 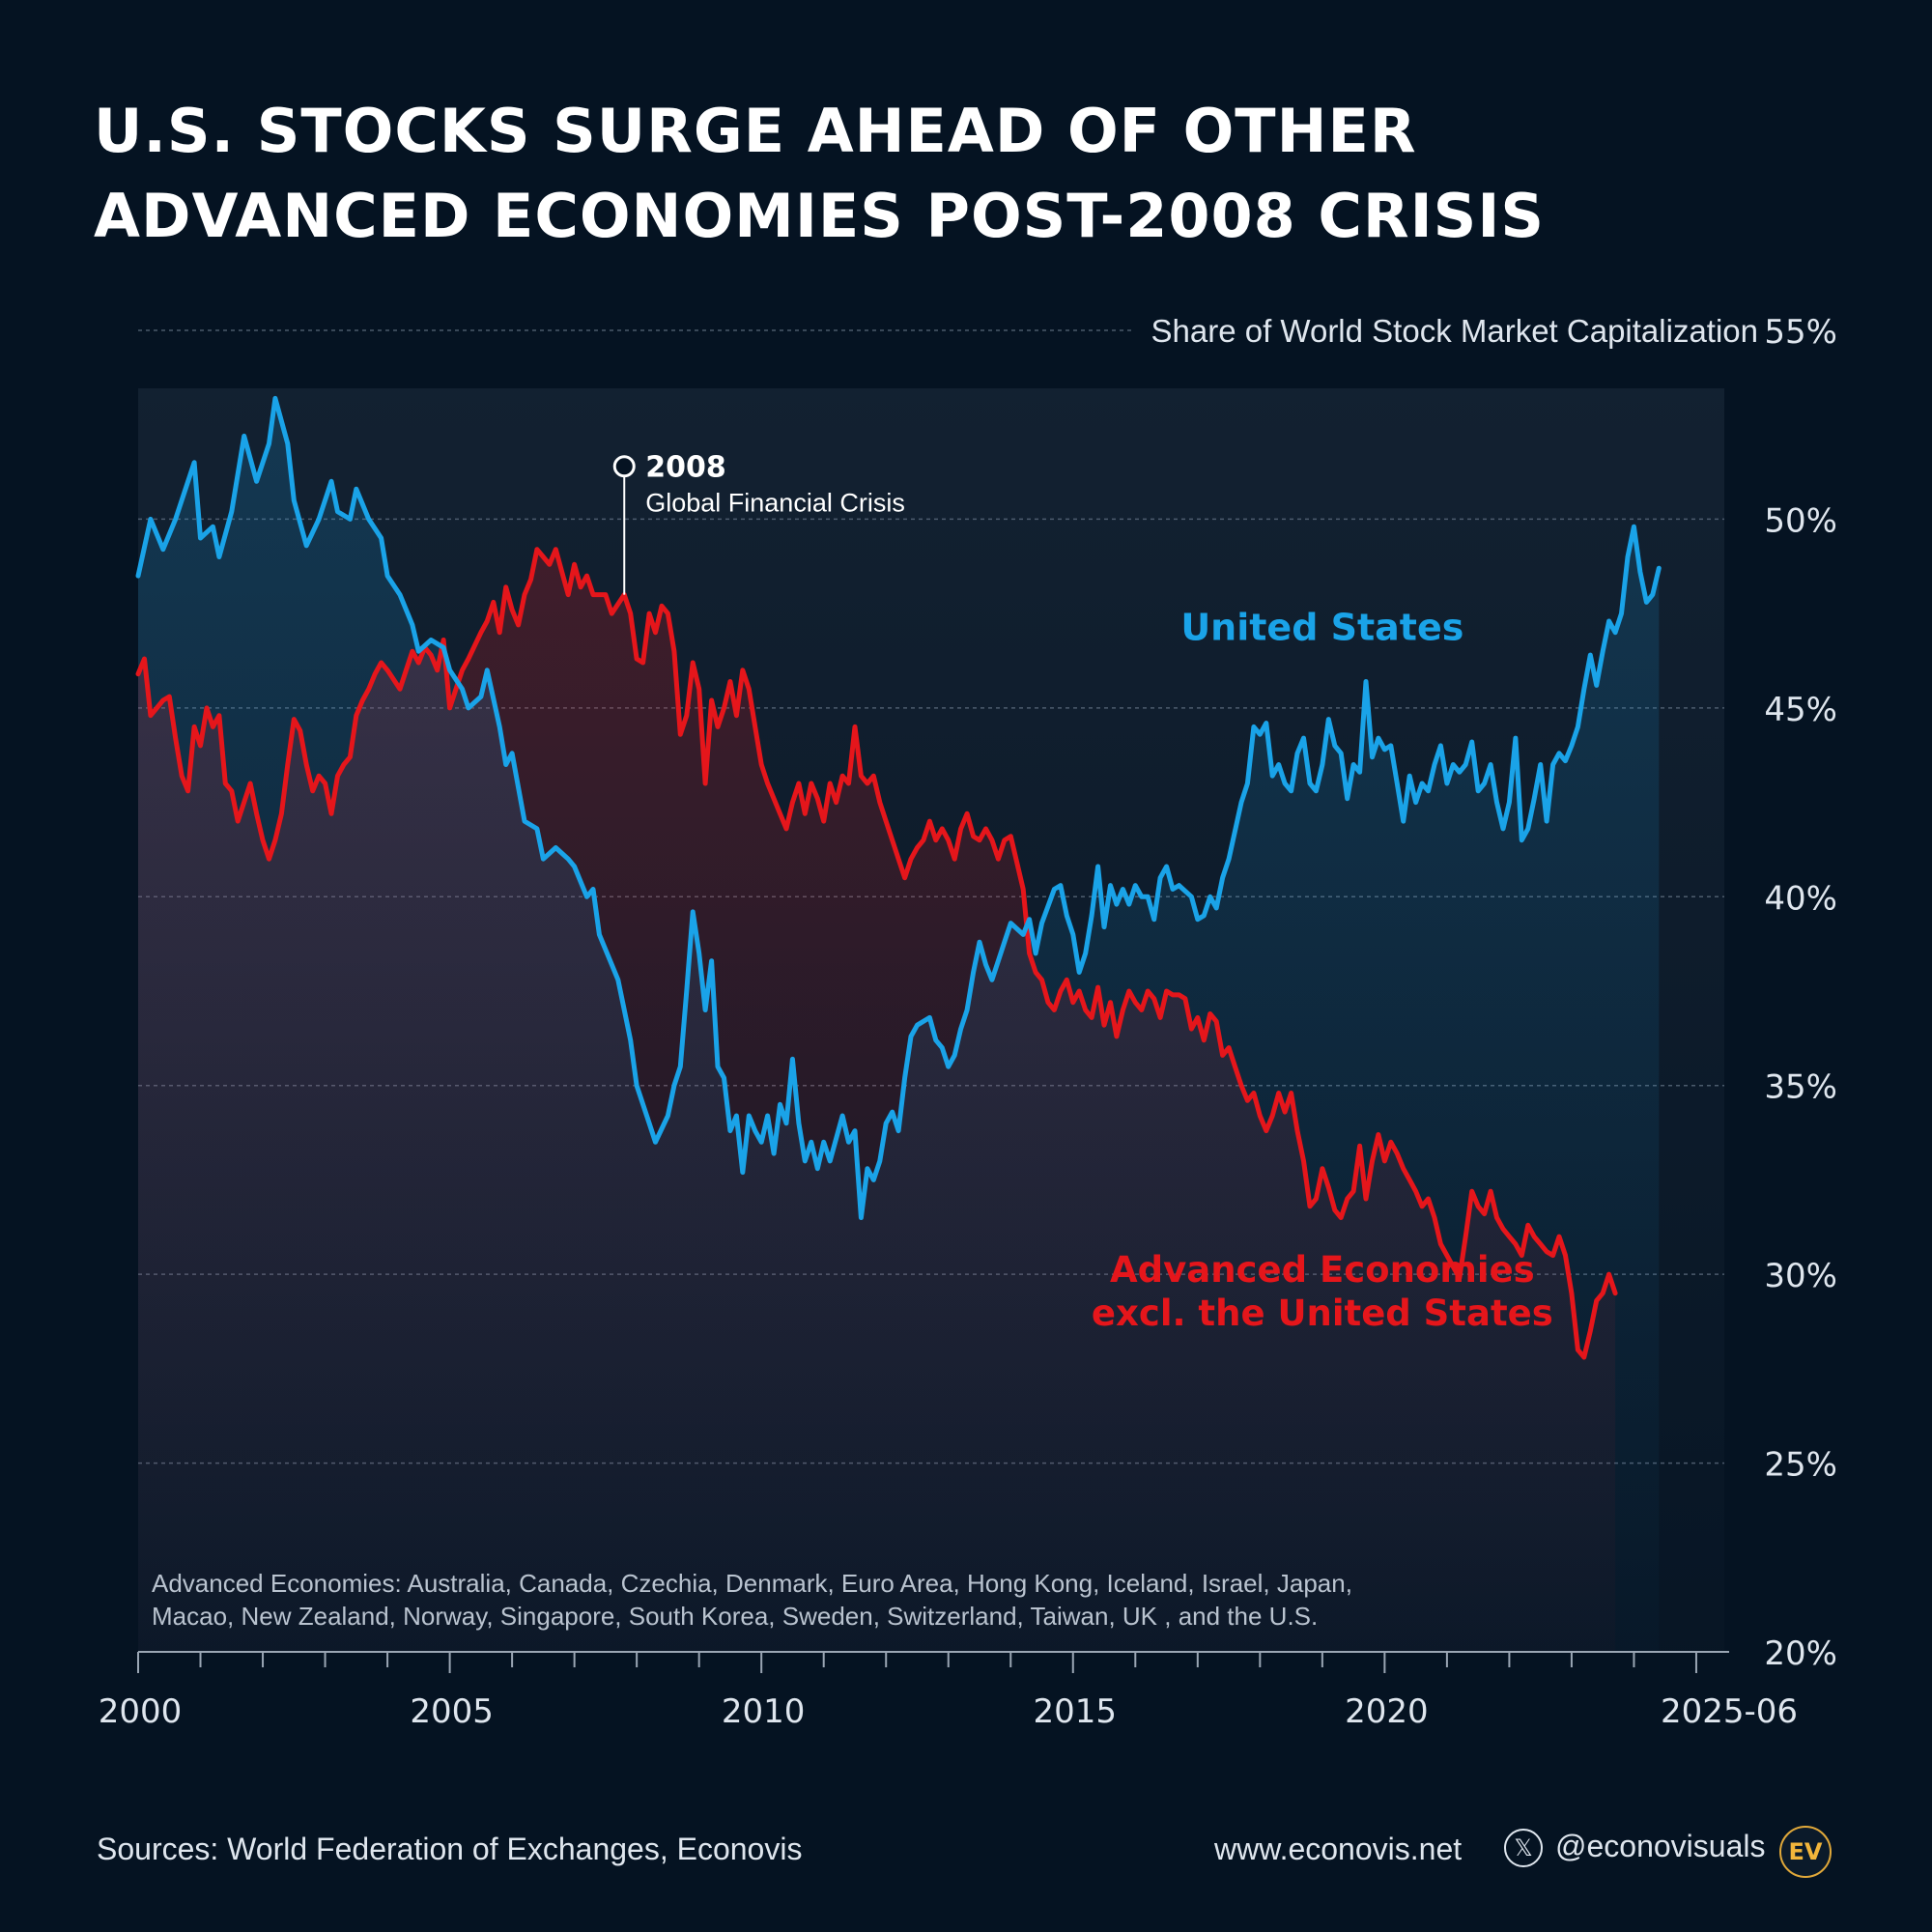 What do you see at coordinates (755, 131) in the screenshot?
I see `title-line-1: U.S. STOCKS SURGE AHEAD OF OTHER` at bounding box center [755, 131].